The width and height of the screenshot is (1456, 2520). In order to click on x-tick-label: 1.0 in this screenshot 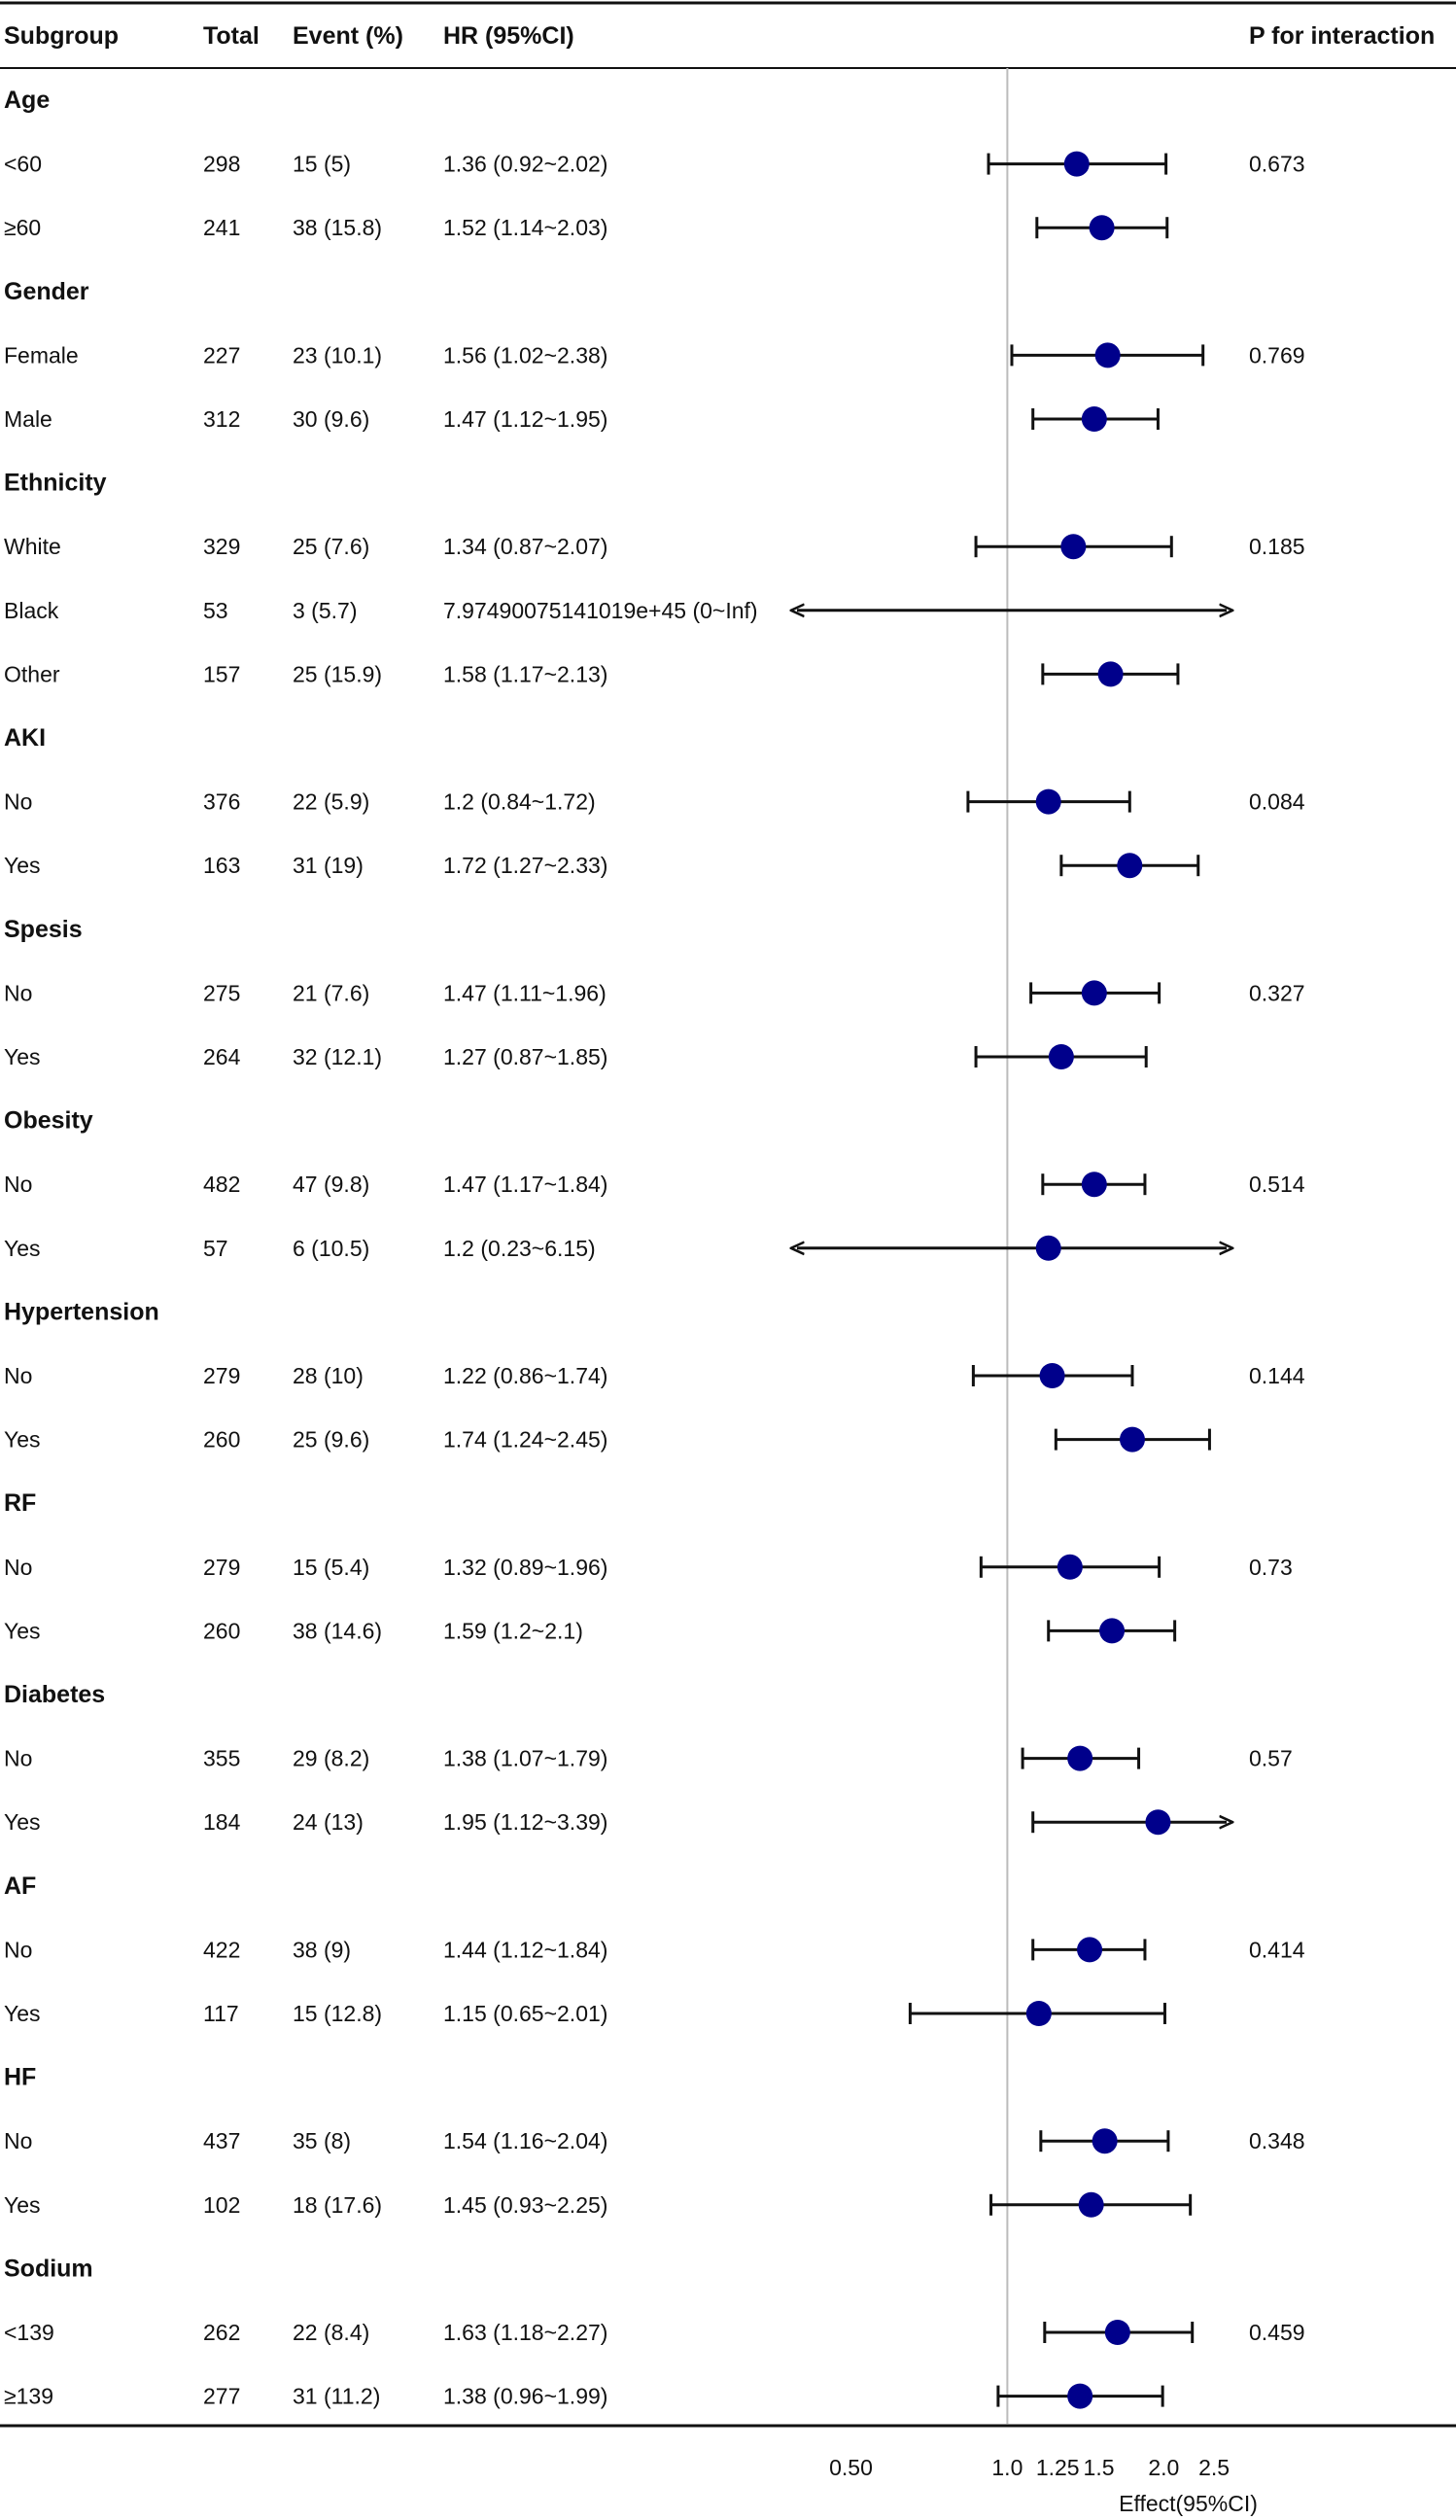, I will do `click(1007, 2467)`.